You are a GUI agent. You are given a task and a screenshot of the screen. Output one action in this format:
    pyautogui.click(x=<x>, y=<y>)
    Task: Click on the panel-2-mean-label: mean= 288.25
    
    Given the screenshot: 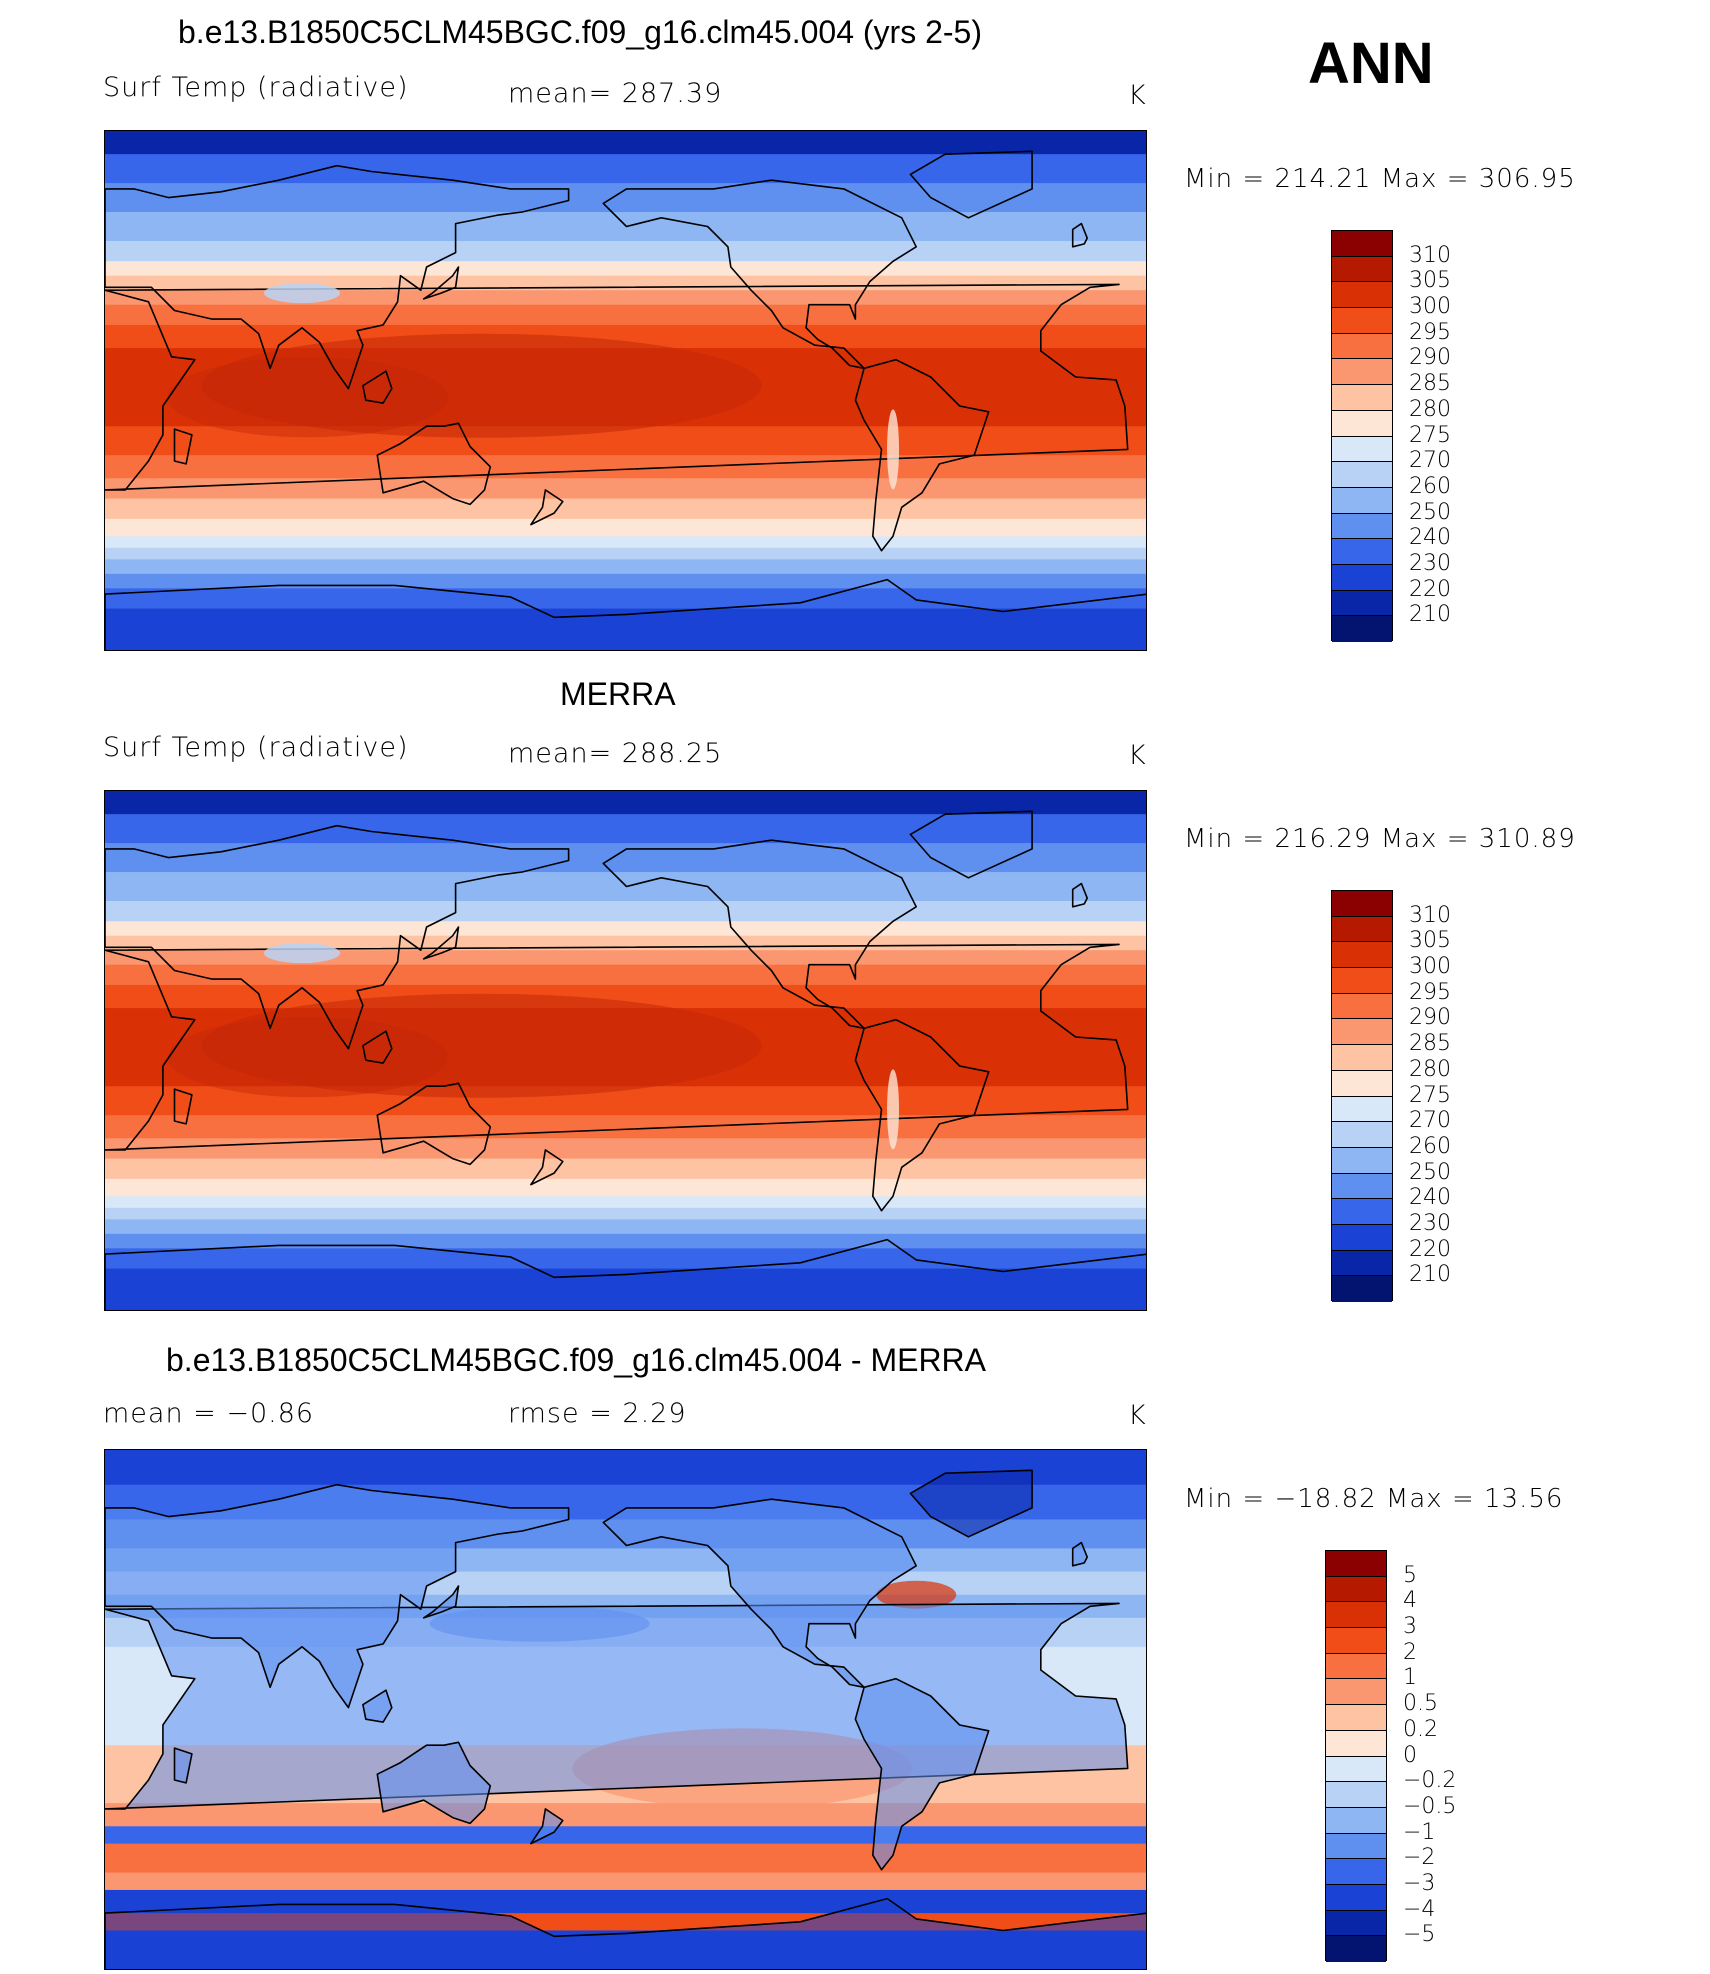 What is the action you would take?
    pyautogui.click(x=615, y=753)
    